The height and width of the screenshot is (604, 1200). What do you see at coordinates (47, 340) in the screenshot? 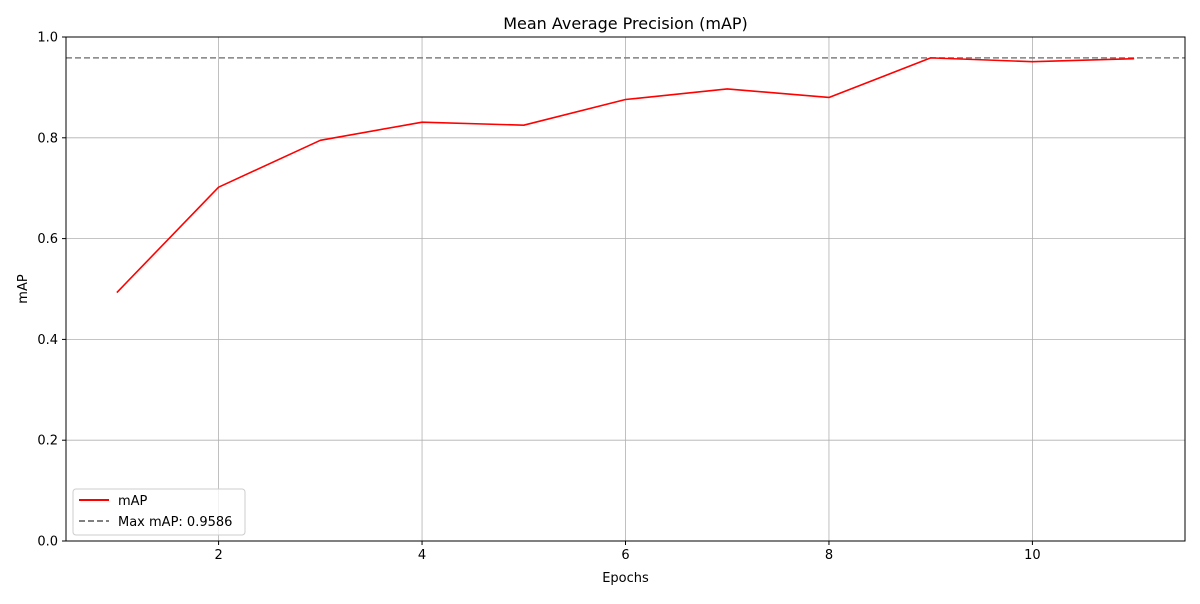
I see `y-tick-label: 0.4` at bounding box center [47, 340].